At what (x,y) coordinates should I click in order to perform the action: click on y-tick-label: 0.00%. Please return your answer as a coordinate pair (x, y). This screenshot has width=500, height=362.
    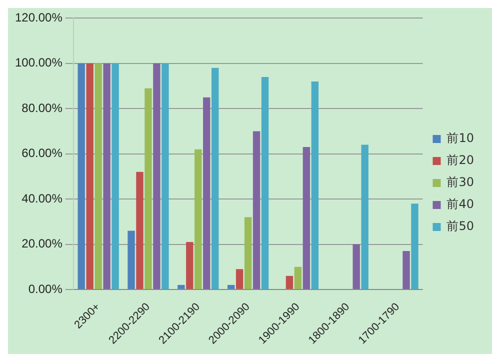
    Looking at the image, I should click on (45, 289).